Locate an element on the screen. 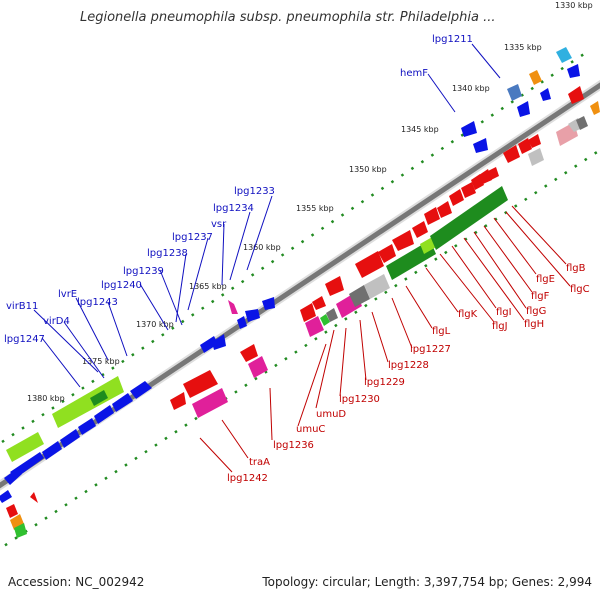 This screenshot has height=600, width=600. gene-label-flgF: flgF is located at coordinates (540, 296).